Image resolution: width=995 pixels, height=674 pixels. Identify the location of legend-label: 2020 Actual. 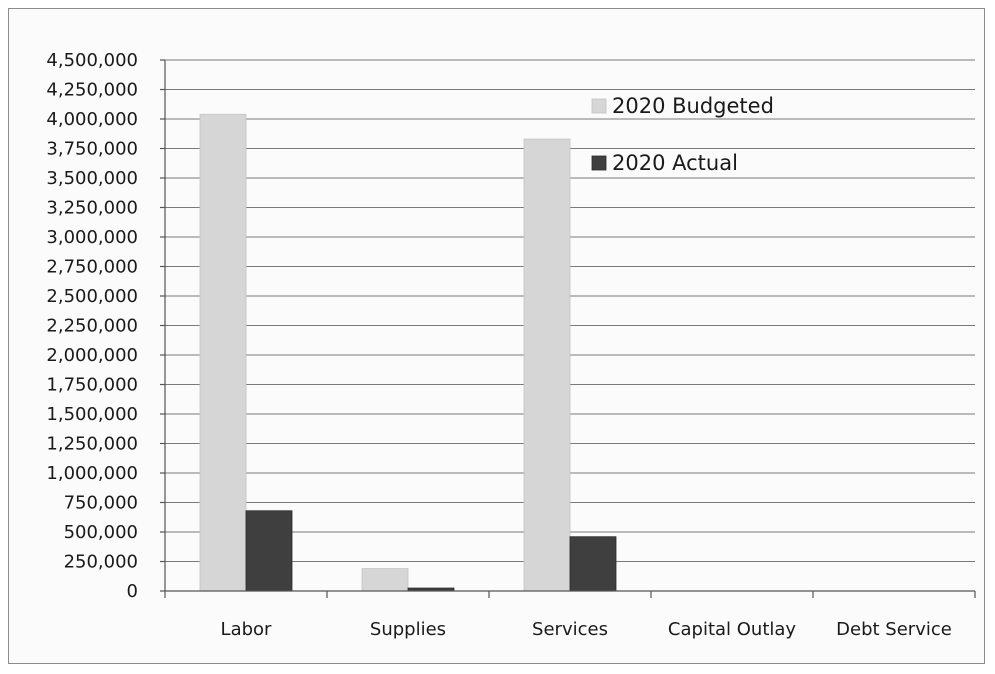
(675, 163).